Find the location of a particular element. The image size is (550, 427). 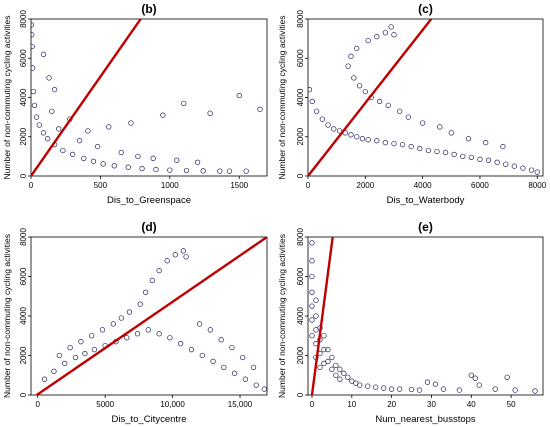

x-axis-label: Dis_to_Greenspace is located at coordinates (149, 200).